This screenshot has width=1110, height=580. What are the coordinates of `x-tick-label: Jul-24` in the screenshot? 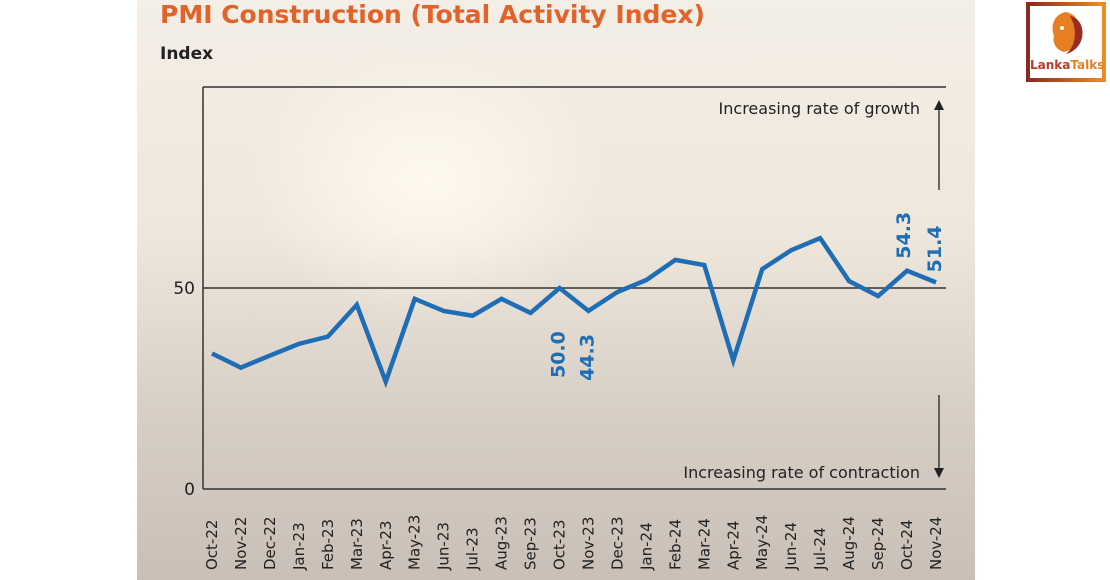 It's located at (820, 549).